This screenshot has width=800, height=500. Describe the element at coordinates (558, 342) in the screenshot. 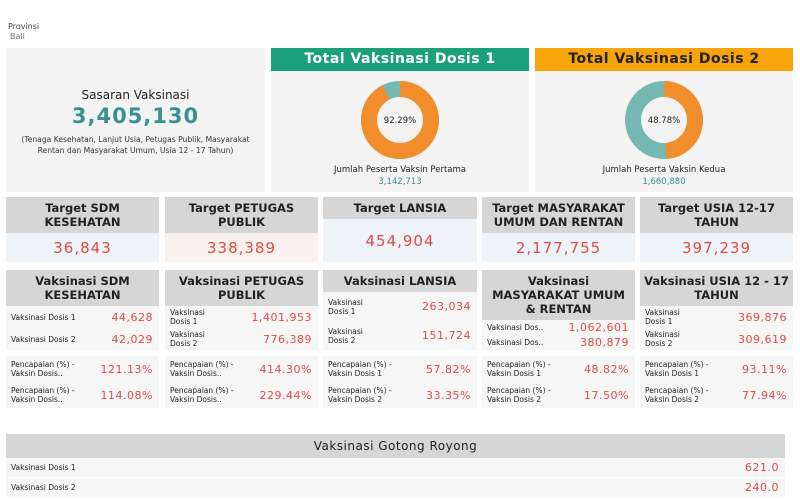

I see `list-item: Vaksinasi Dos.. 380,879` at that location.